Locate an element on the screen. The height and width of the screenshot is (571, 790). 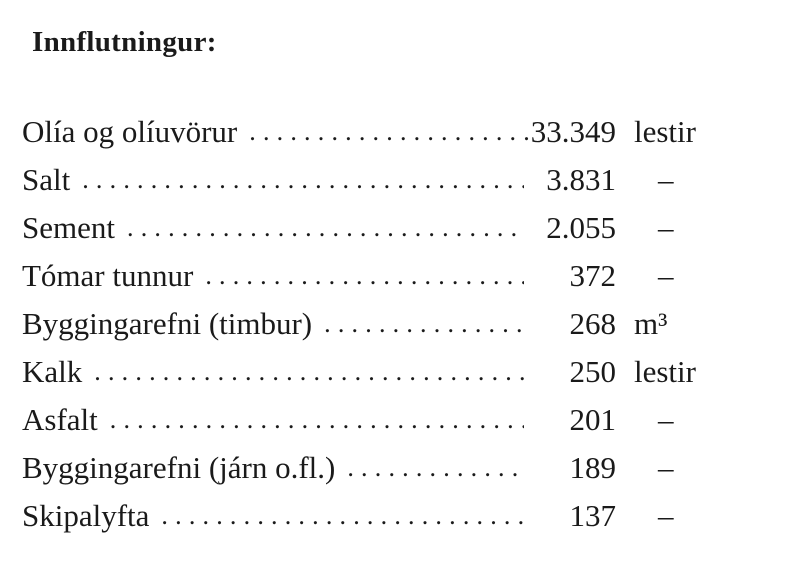
item-value: 33.349 is located at coordinates (573, 131).